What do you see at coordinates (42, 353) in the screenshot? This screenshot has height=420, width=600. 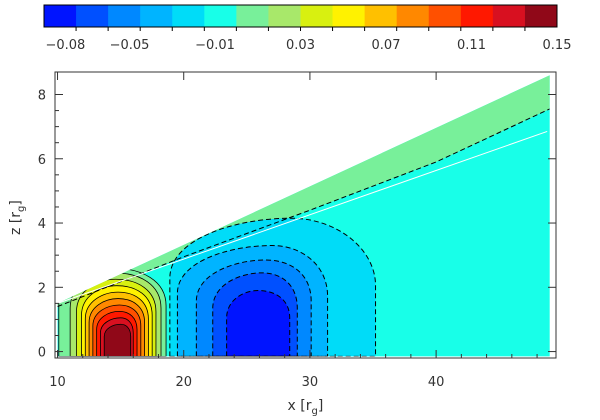 I see `y-tick-label: 0` at bounding box center [42, 353].